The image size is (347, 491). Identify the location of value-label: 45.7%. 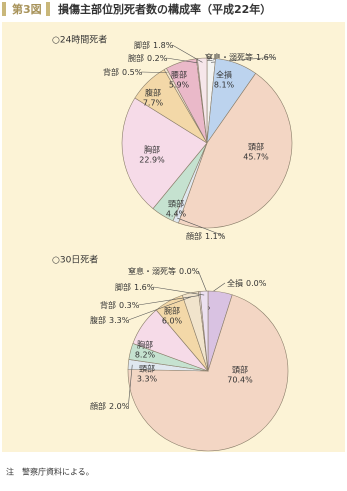
(256, 157).